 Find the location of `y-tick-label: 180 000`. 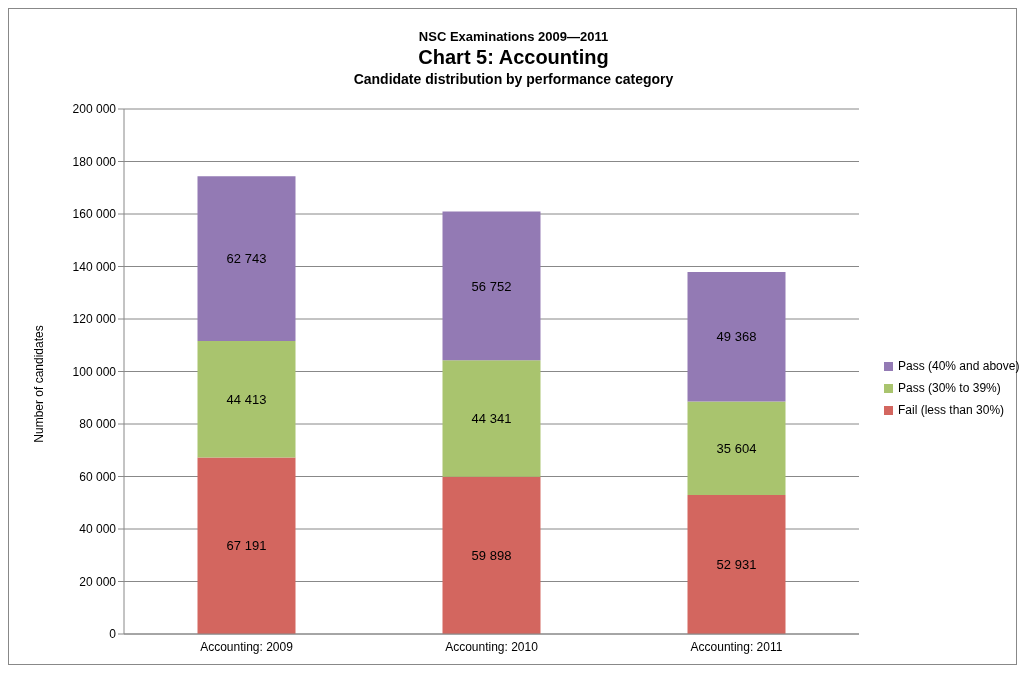

y-tick-label: 180 000 is located at coordinates (94, 161).